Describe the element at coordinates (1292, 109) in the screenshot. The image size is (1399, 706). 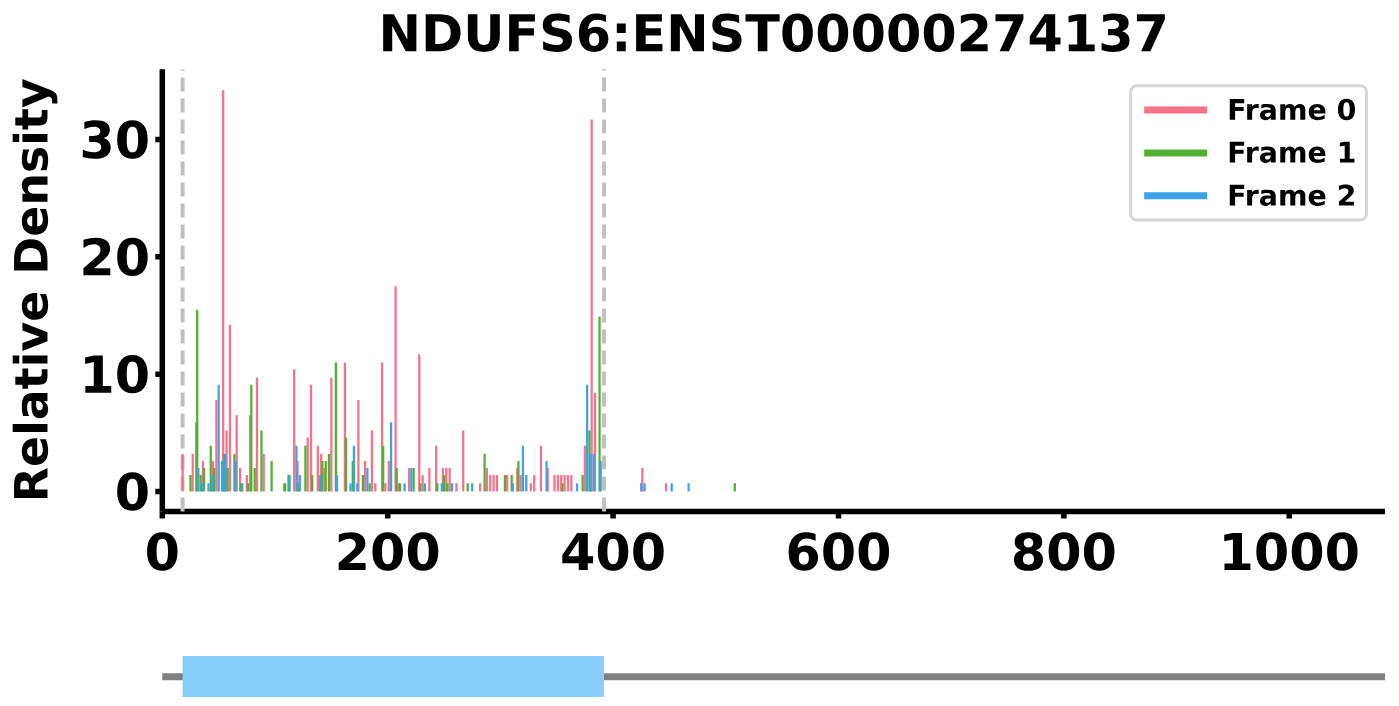
I see `legend-label: Frame 0` at that location.